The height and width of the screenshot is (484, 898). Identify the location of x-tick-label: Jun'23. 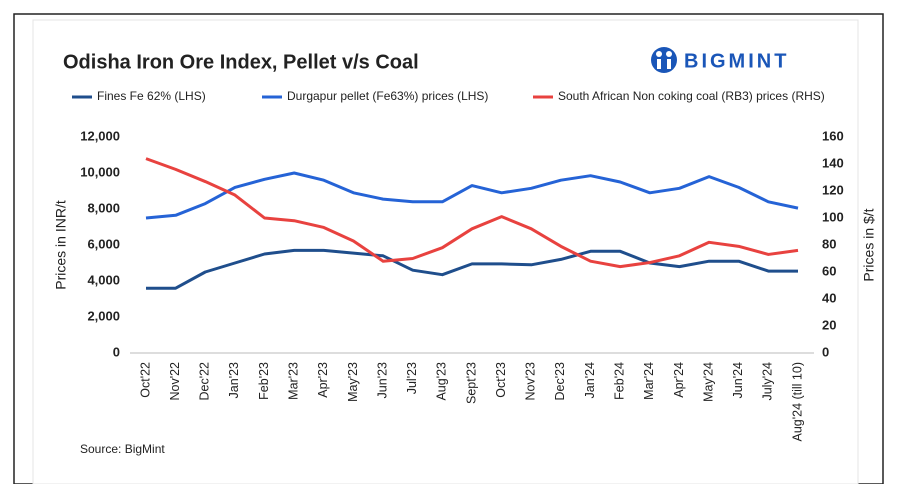
(382, 380).